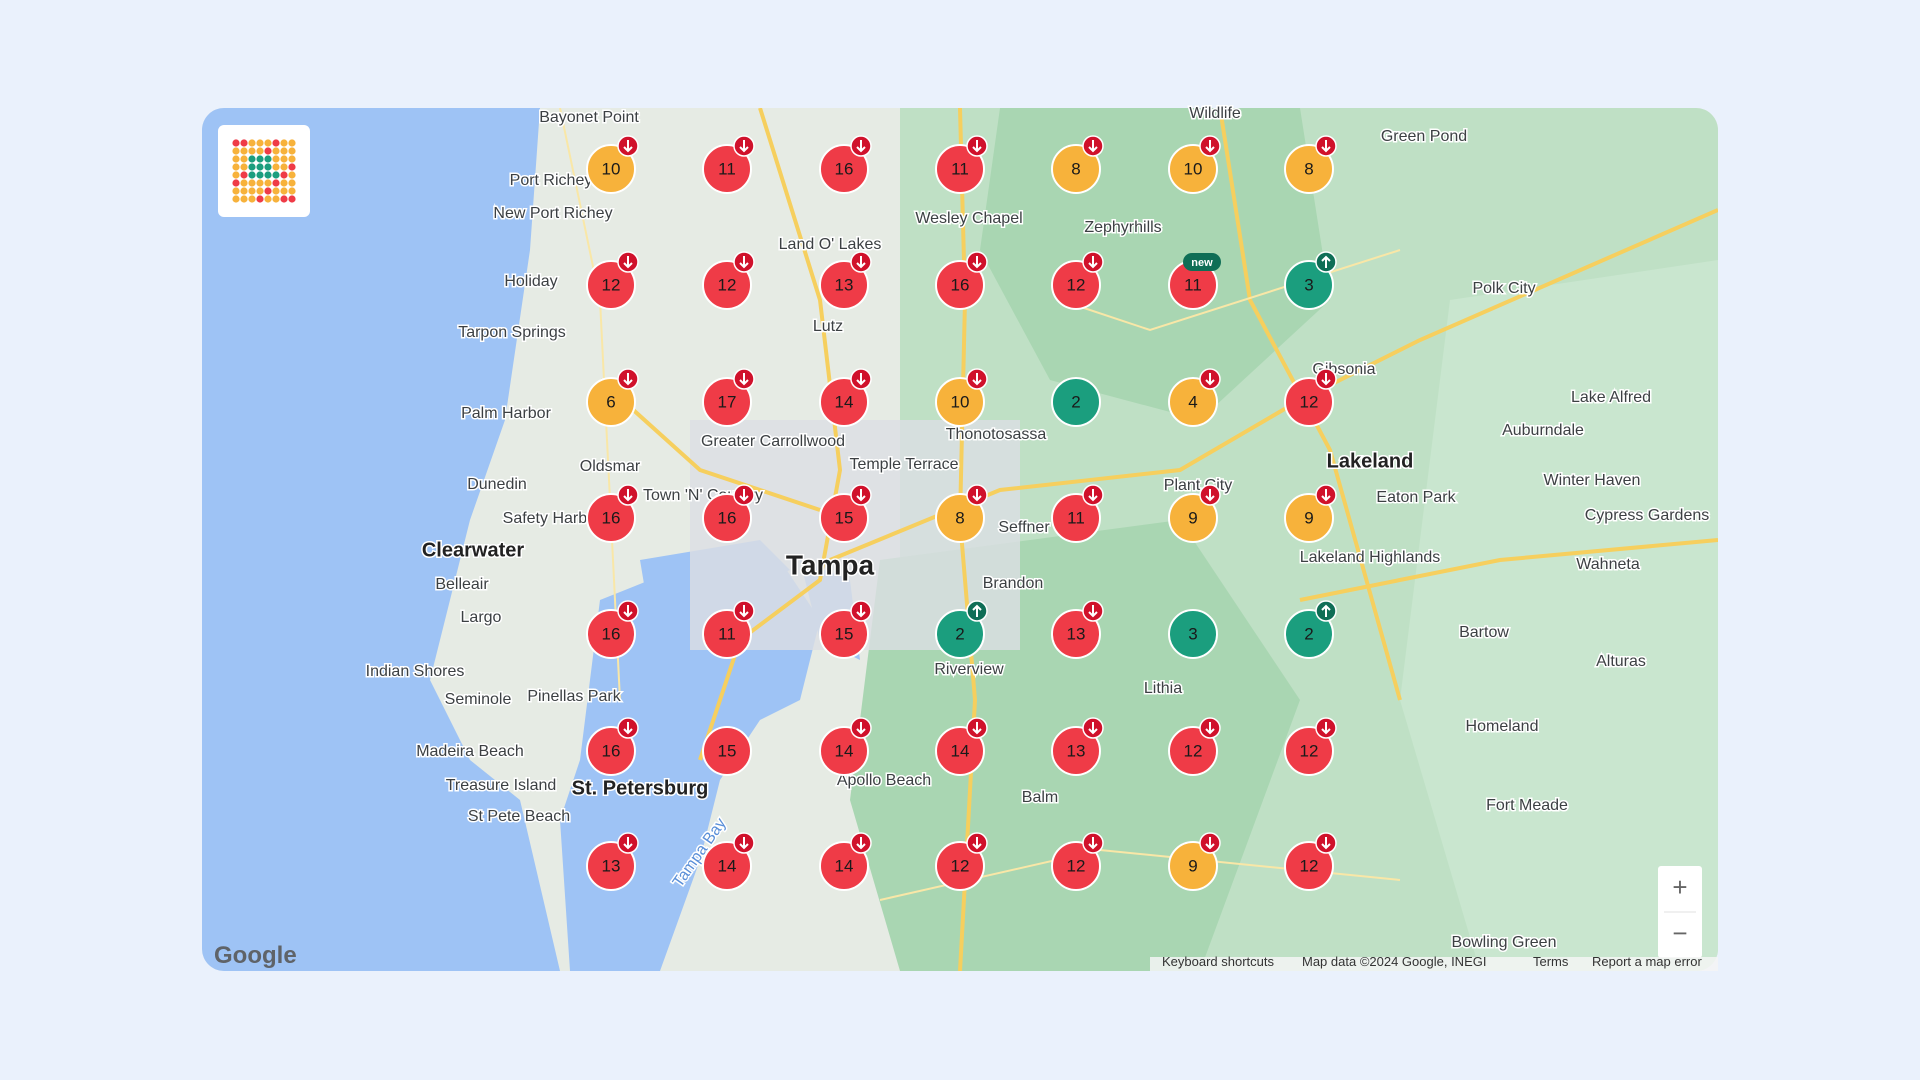 The image size is (1920, 1080). Describe the element at coordinates (1679, 933) in the screenshot. I see `zoom-out: −` at that location.